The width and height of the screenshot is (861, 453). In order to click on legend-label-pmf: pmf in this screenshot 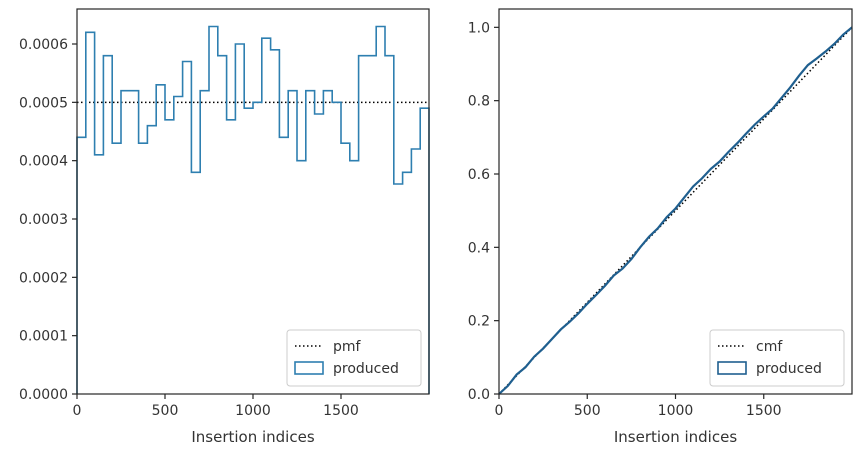, I will do `click(347, 347)`.